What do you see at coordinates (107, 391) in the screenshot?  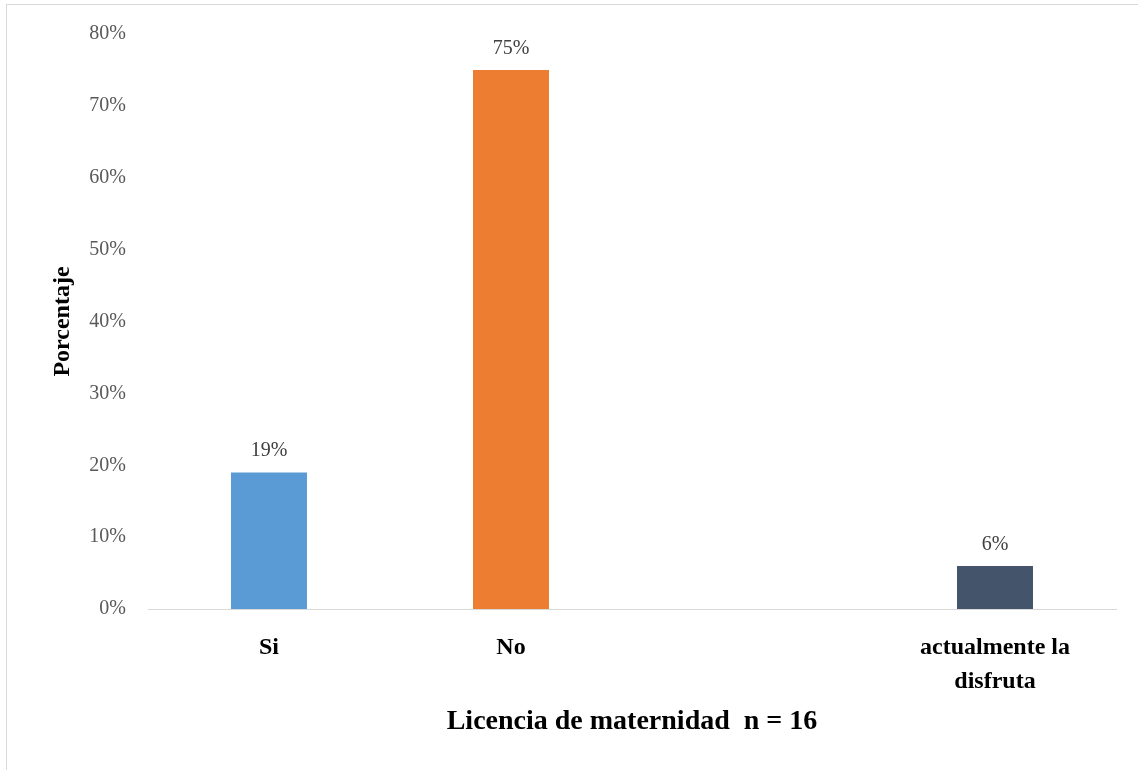 I see `y-tick-label: 30%` at bounding box center [107, 391].